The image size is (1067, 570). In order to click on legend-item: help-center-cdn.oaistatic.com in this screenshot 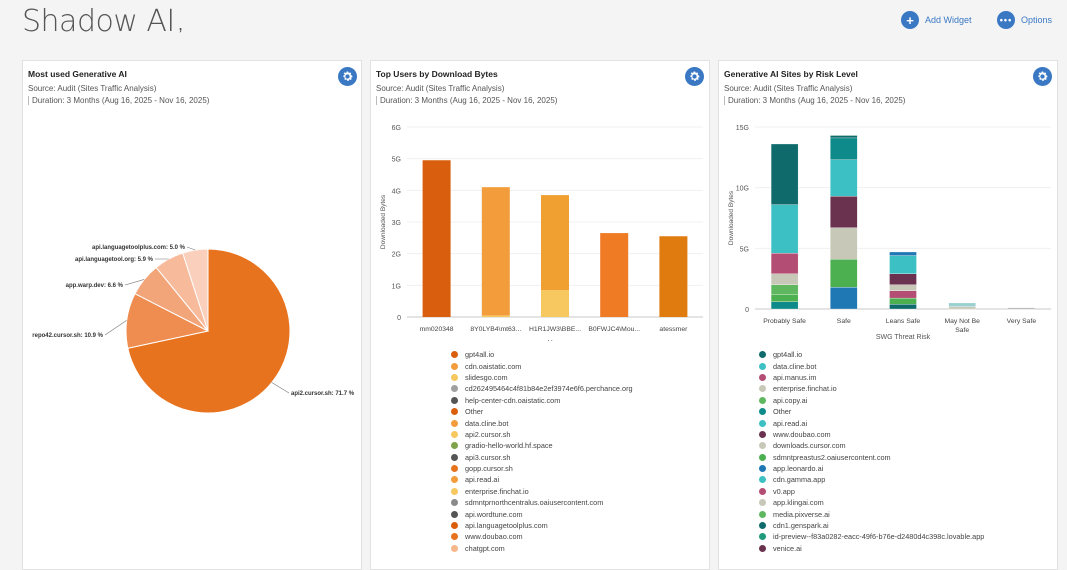, I will do `click(542, 400)`.